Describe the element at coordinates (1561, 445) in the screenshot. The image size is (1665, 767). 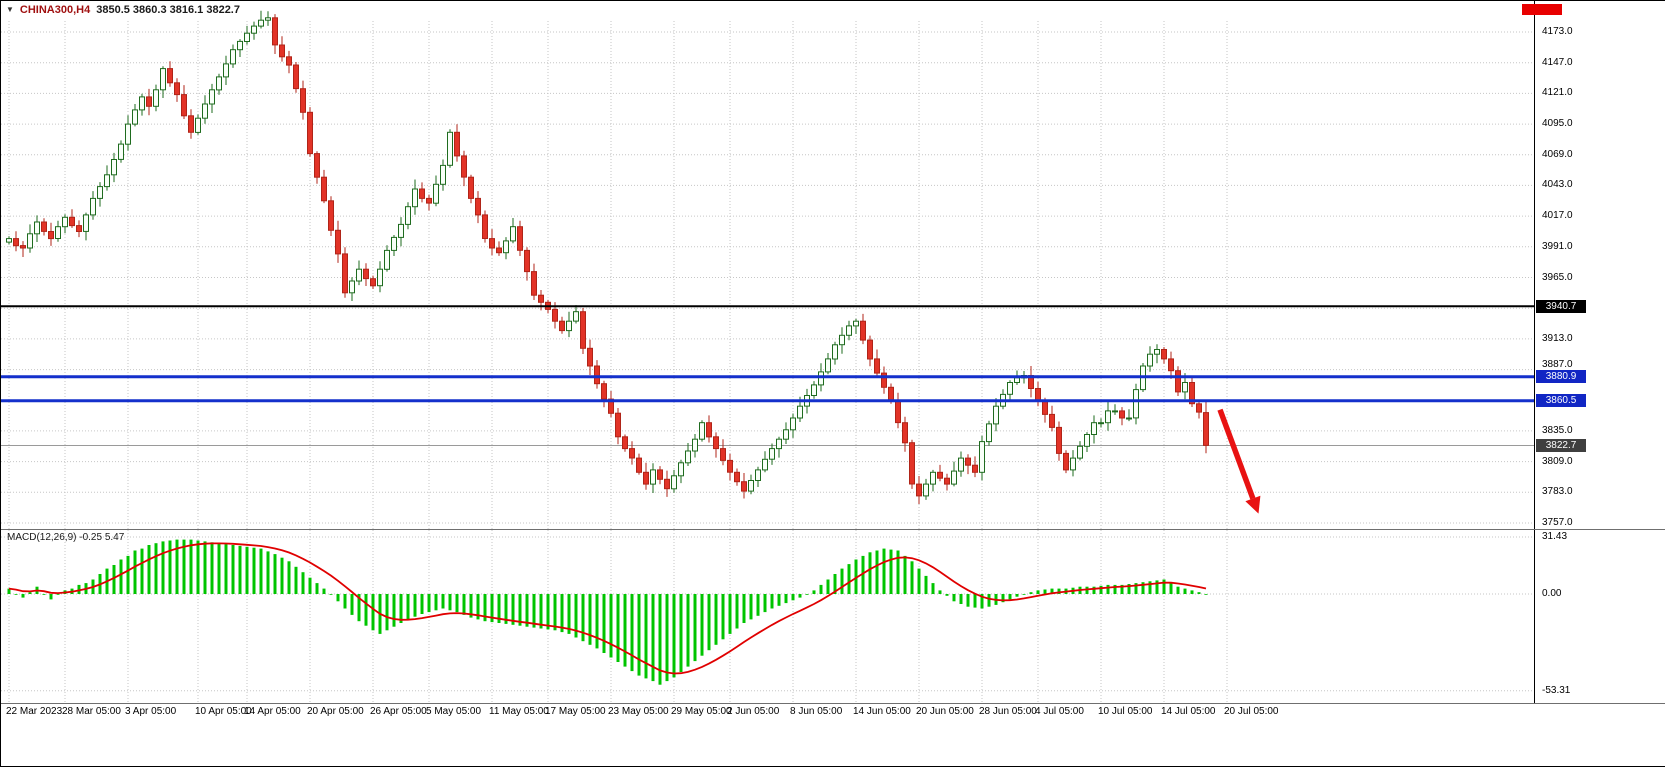
I see `price-level-tag: 3822.7` at that location.